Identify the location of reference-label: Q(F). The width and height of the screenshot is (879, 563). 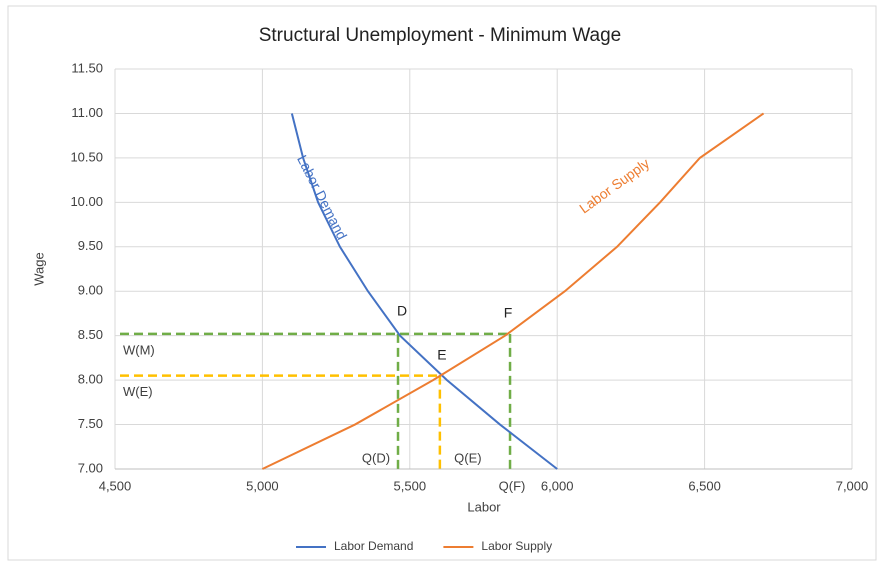
(512, 485).